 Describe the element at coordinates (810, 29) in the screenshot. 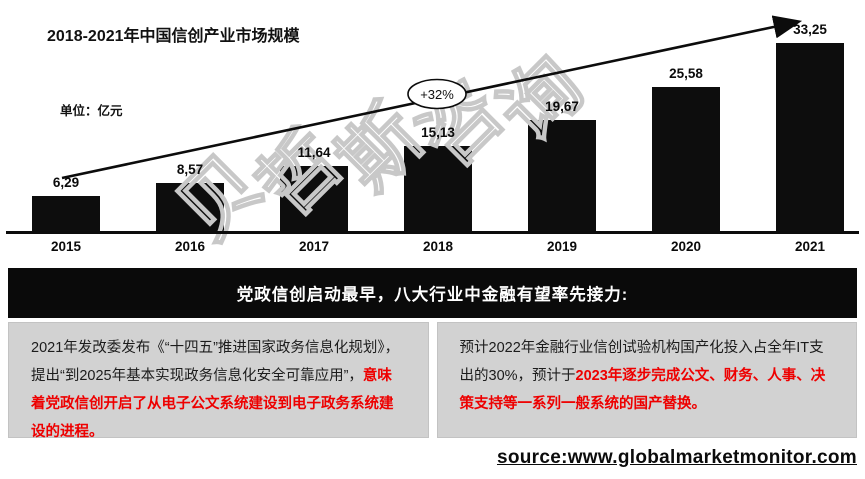

I see `bar-value-label: 33,25` at that location.